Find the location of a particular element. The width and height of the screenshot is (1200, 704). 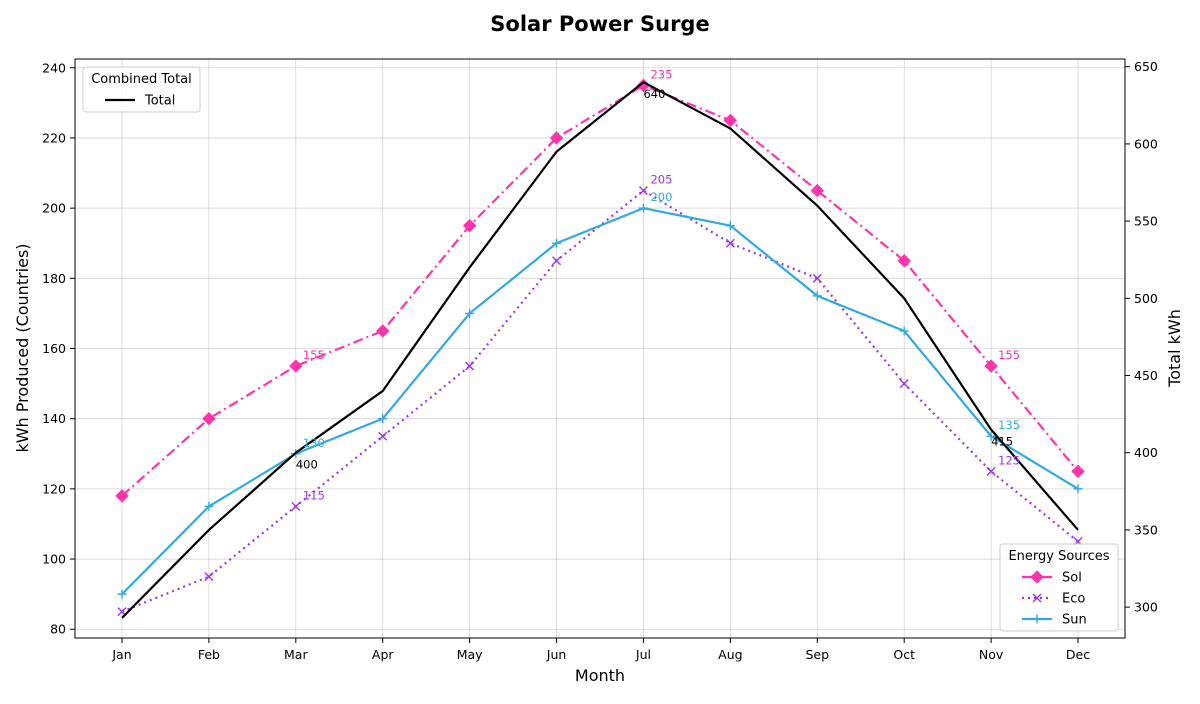

legend-bottom-right: Energy Sources Sol Eco Sun is located at coordinates (1059, 587).